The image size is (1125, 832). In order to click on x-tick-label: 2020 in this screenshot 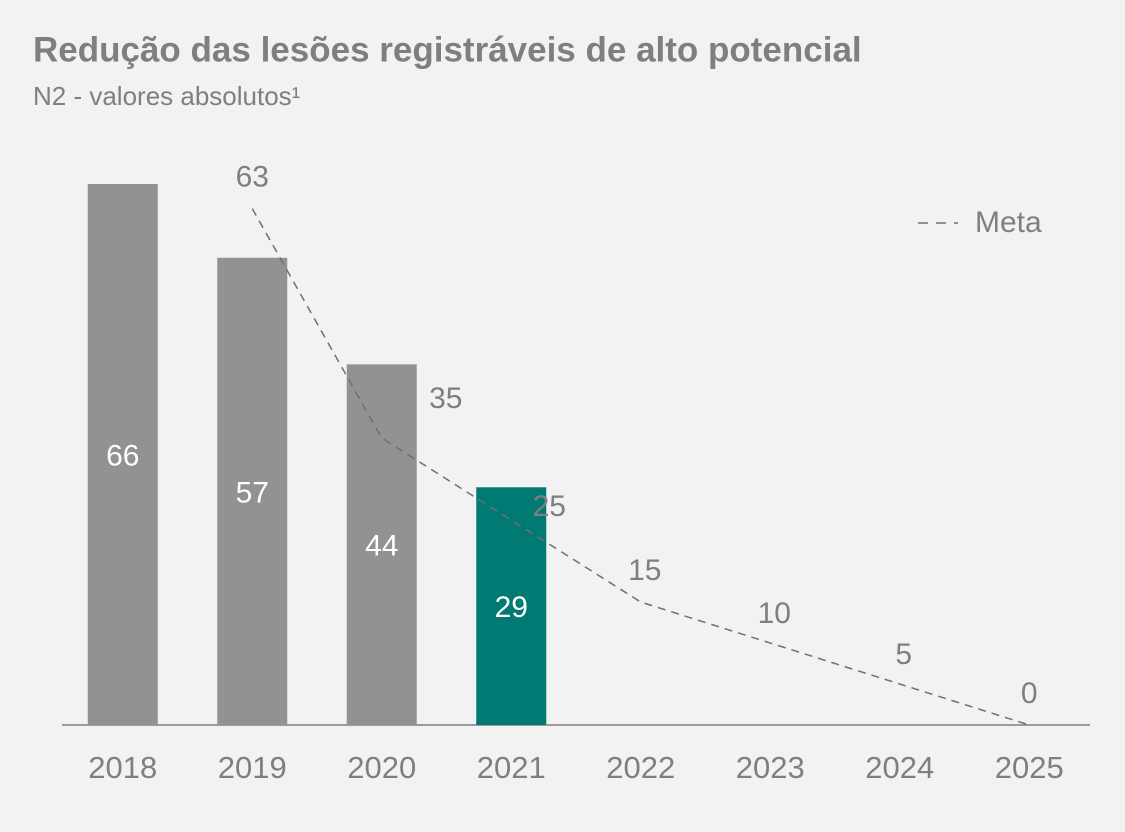, I will do `click(381, 767)`.